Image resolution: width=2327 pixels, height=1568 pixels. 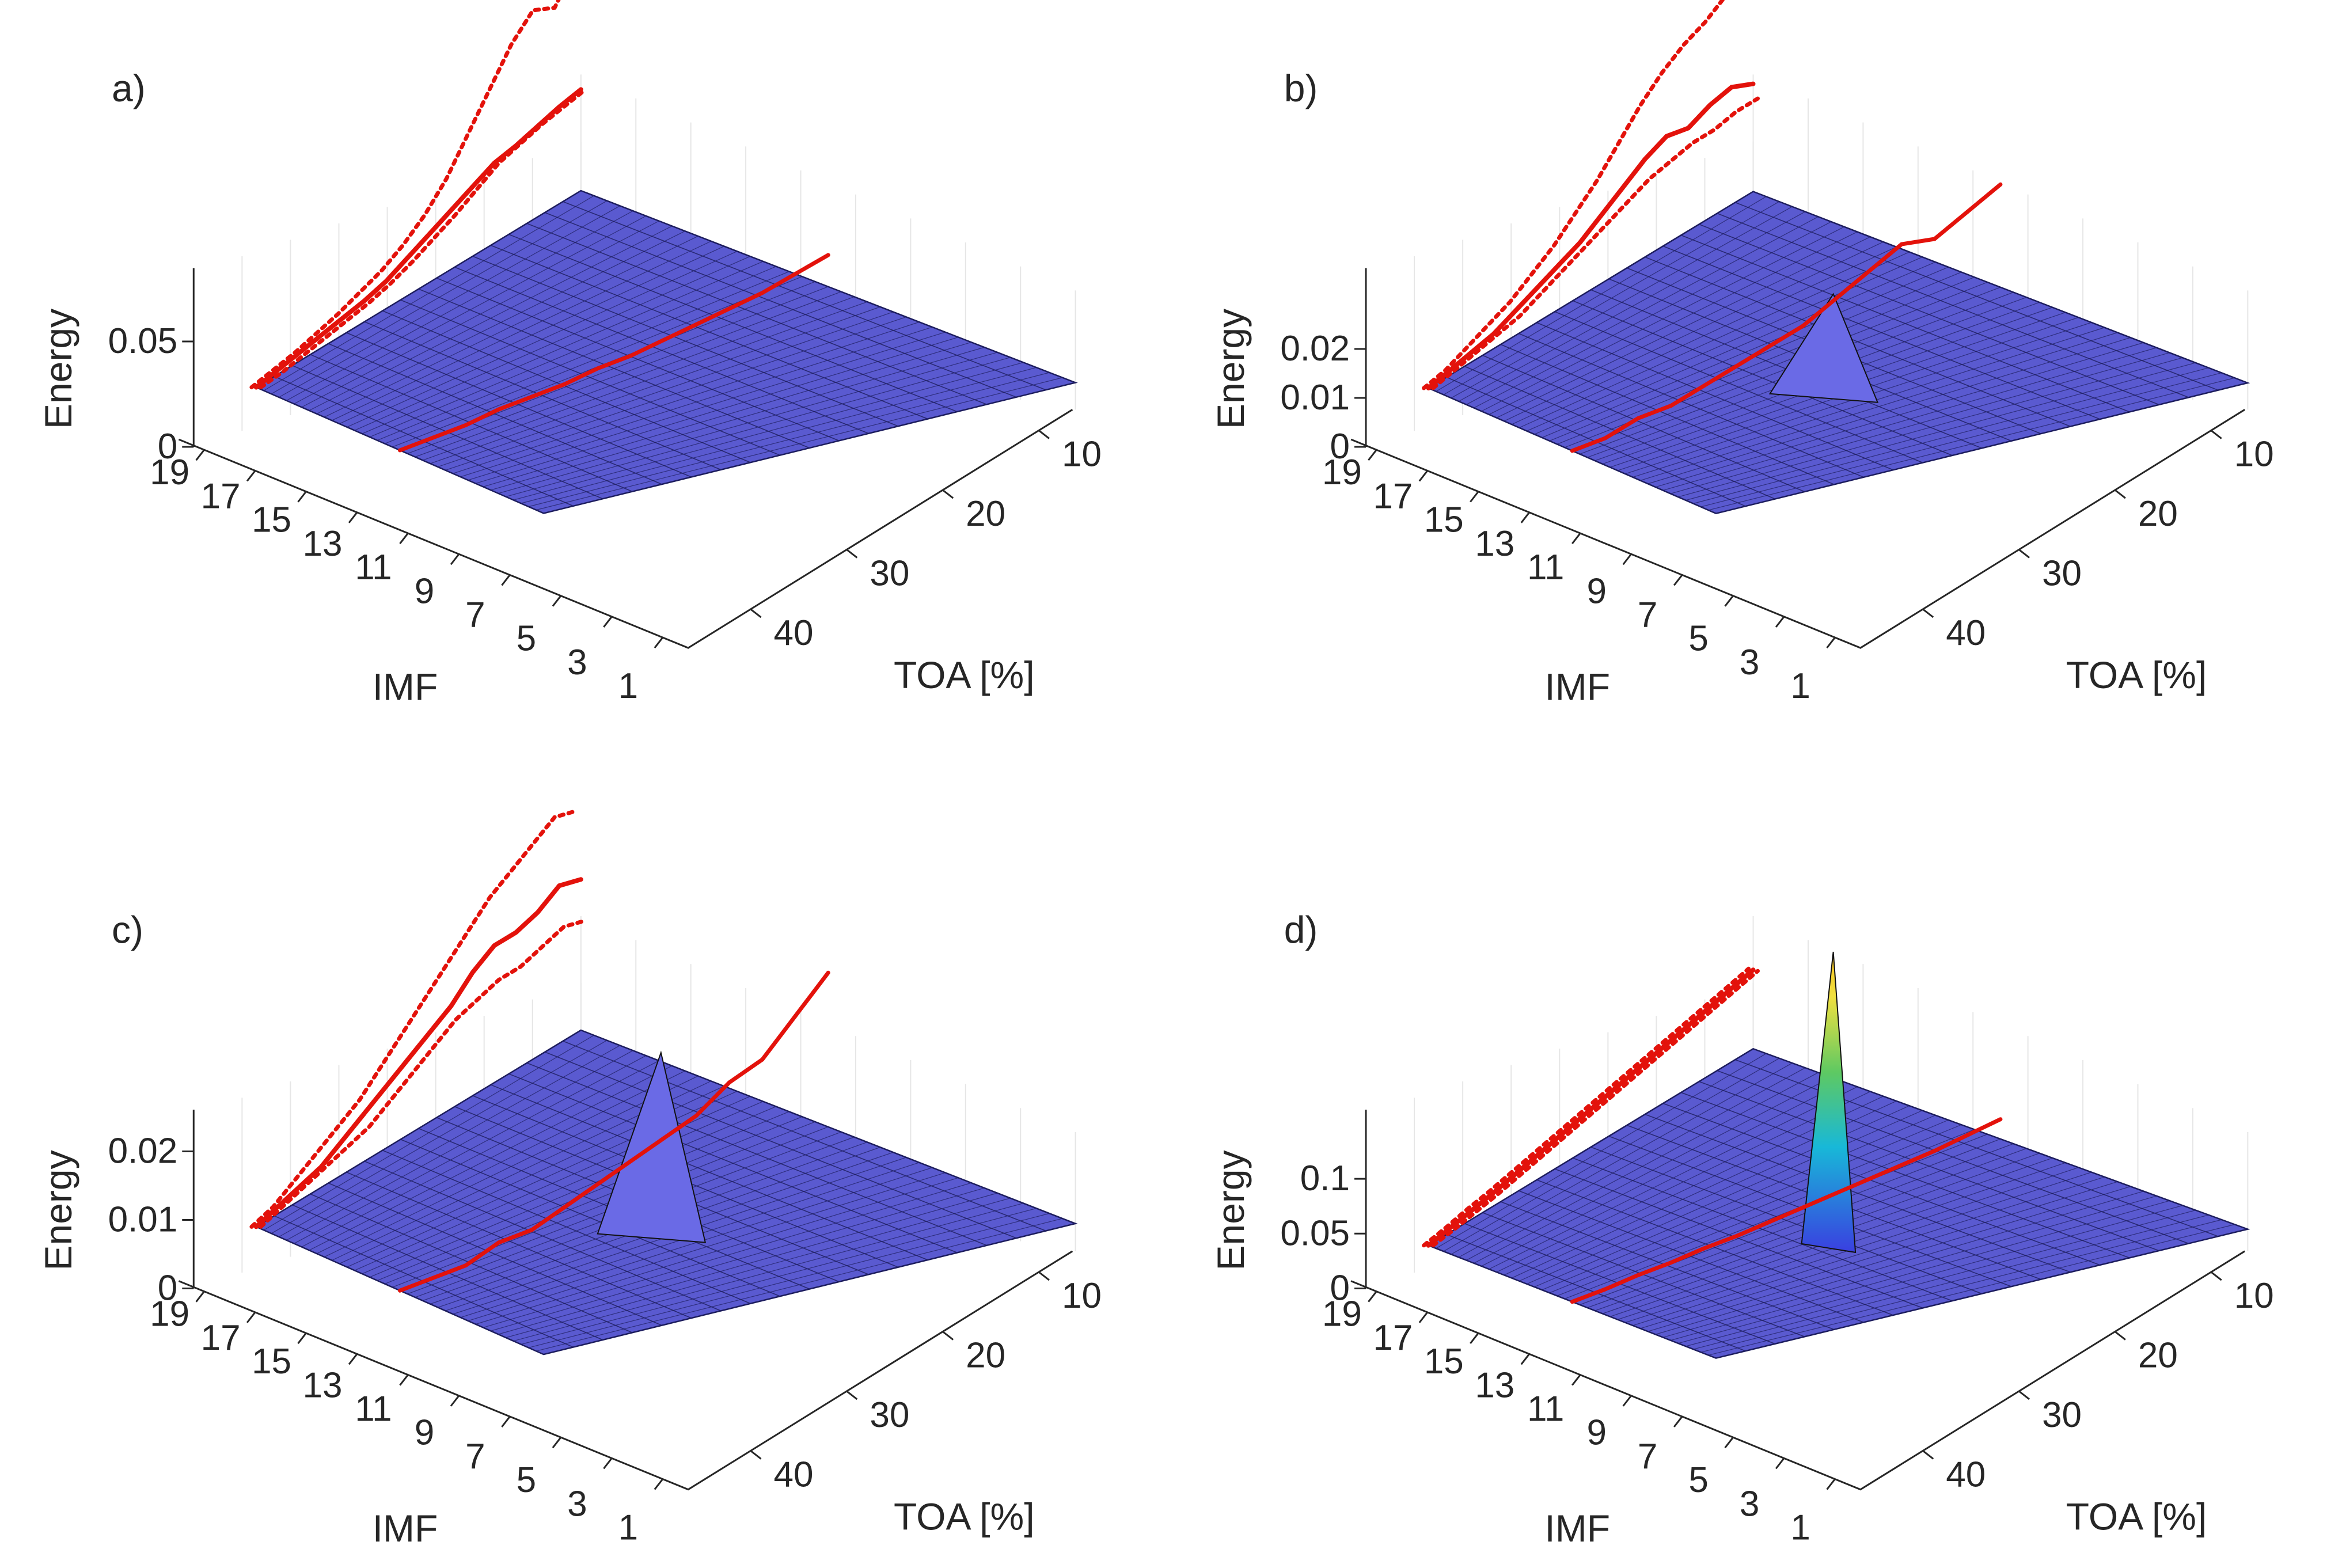 What do you see at coordinates (143, 1220) in the screenshot?
I see `z-tick-label: 0.01` at bounding box center [143, 1220].